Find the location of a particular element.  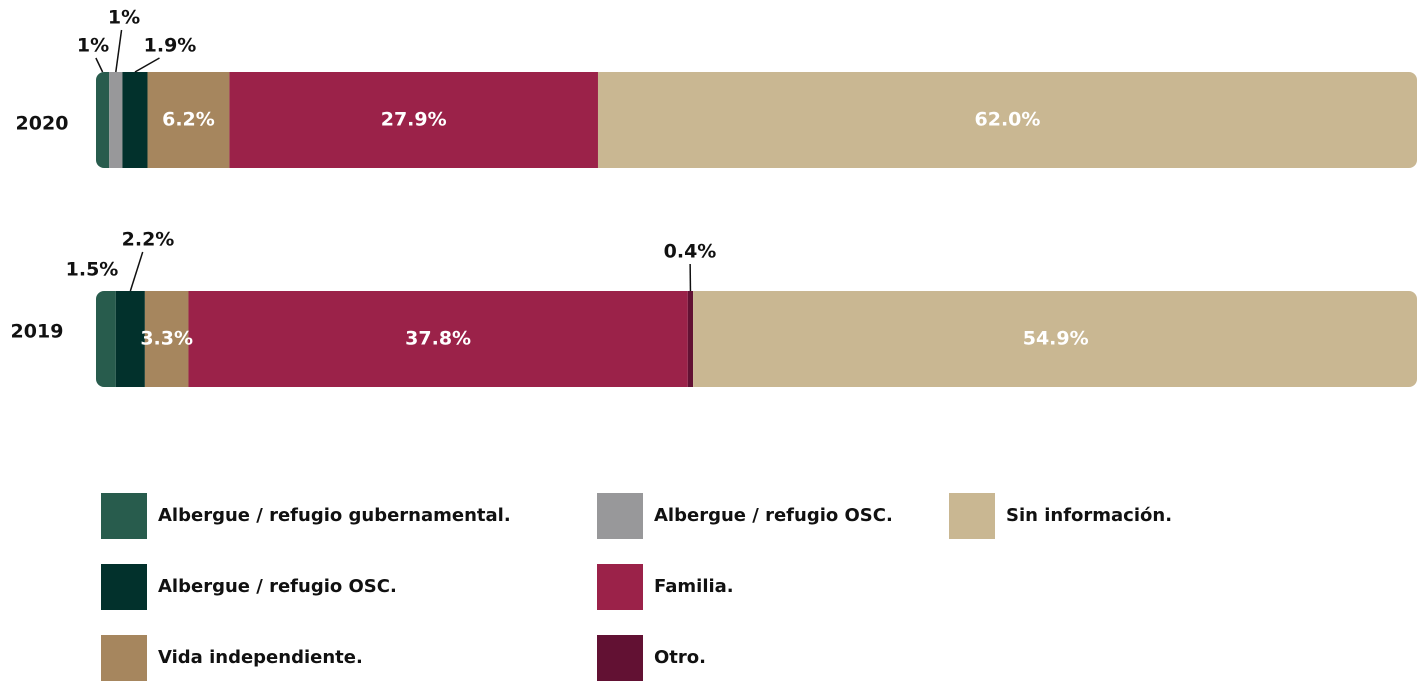

legend-label: Albergue / refugio gubernamental. is located at coordinates (334, 515).